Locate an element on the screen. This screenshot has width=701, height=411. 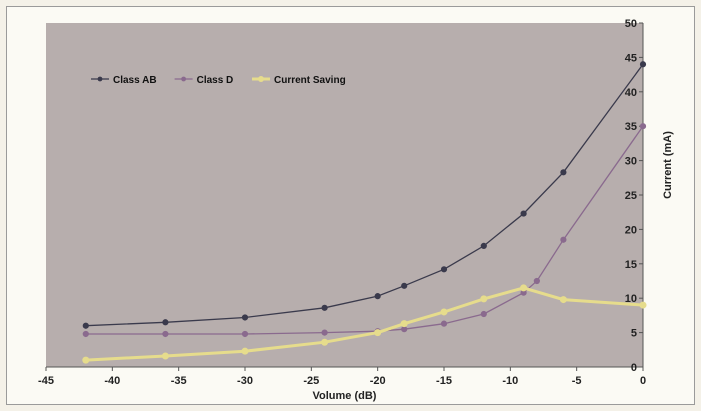
x-tick-label: -15 is located at coordinates (444, 381).